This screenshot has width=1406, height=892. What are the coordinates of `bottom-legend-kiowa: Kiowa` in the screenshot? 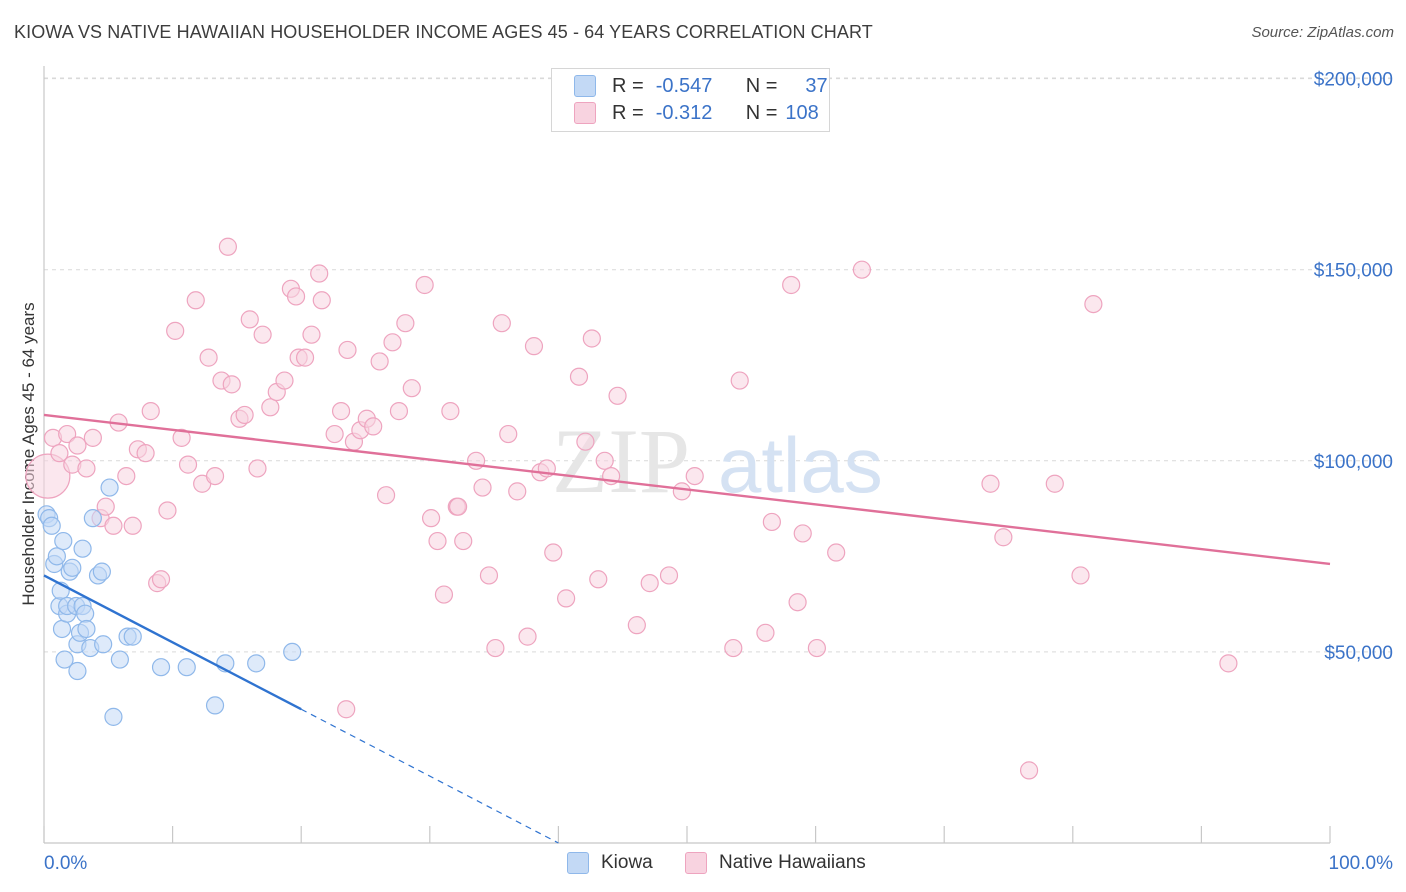 It's located at (610, 863).